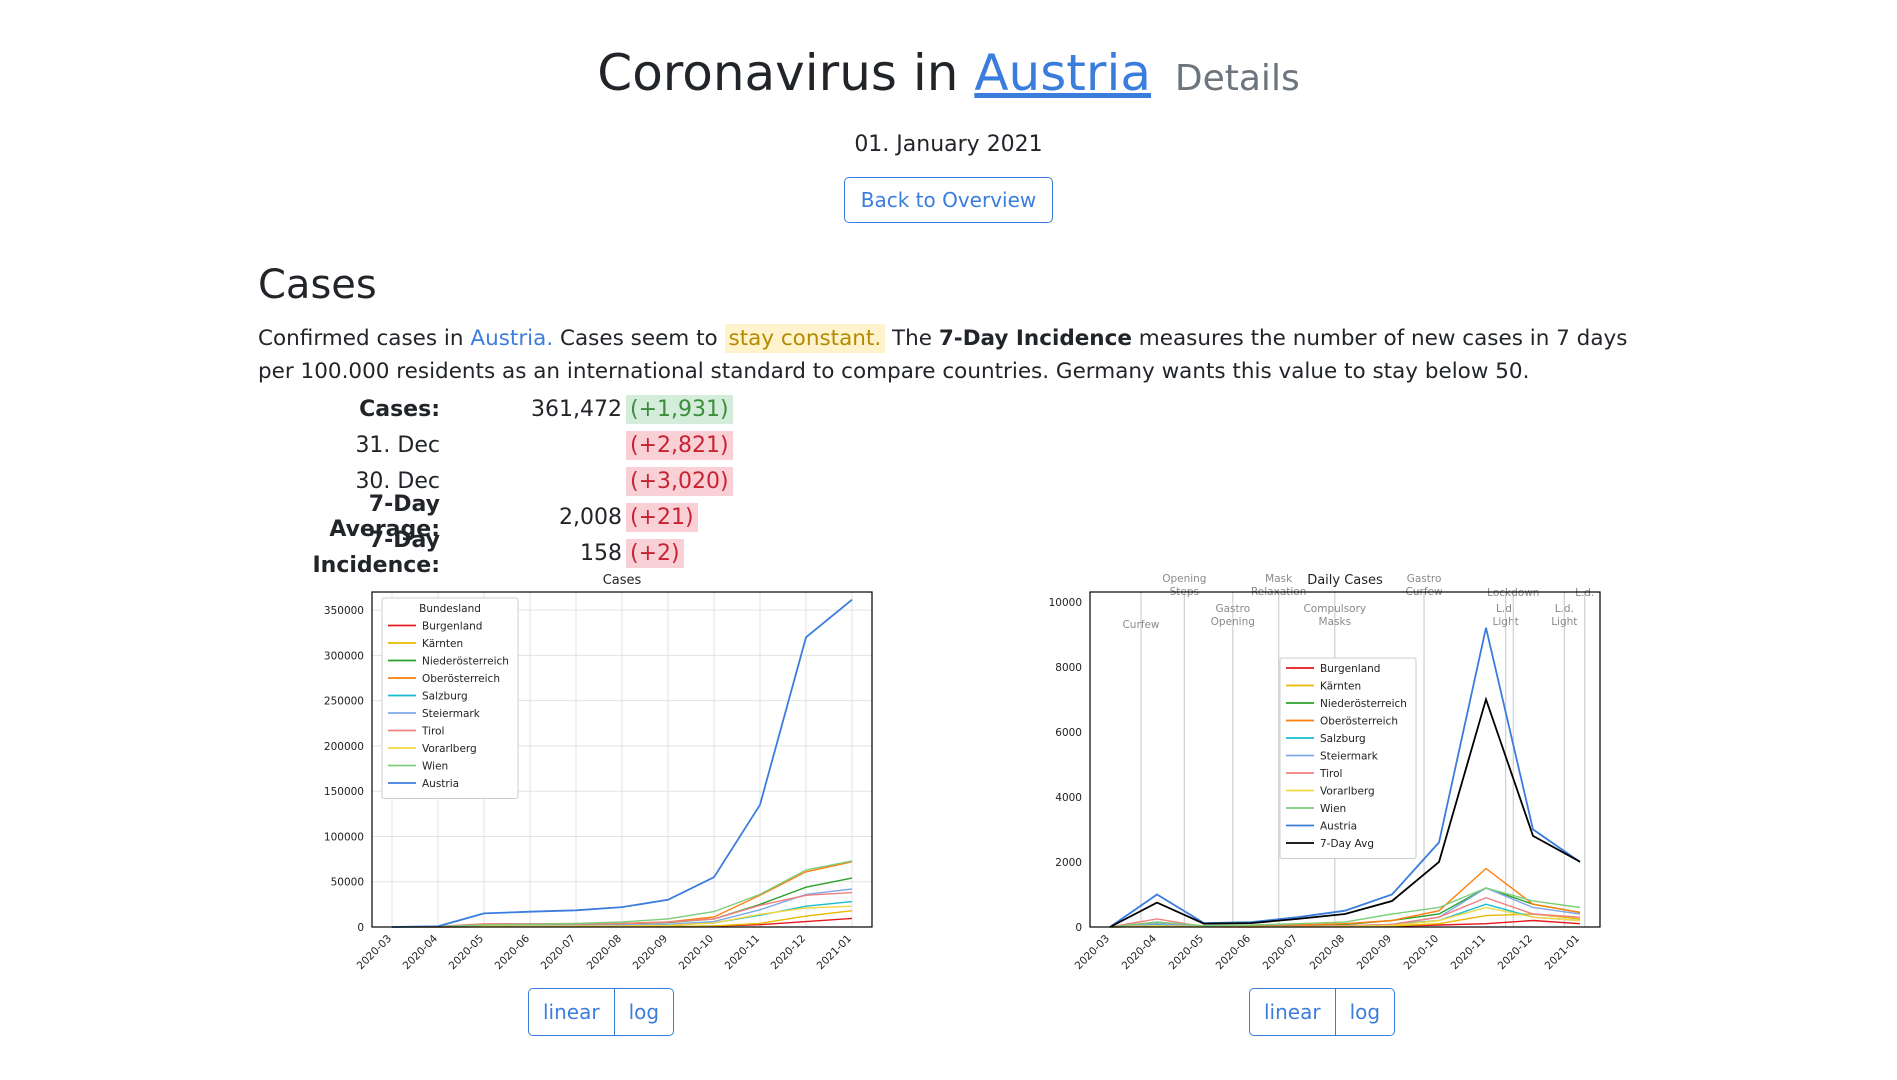  What do you see at coordinates (1281, 953) in the screenshot?
I see `x-tick-label: 2020-07` at bounding box center [1281, 953].